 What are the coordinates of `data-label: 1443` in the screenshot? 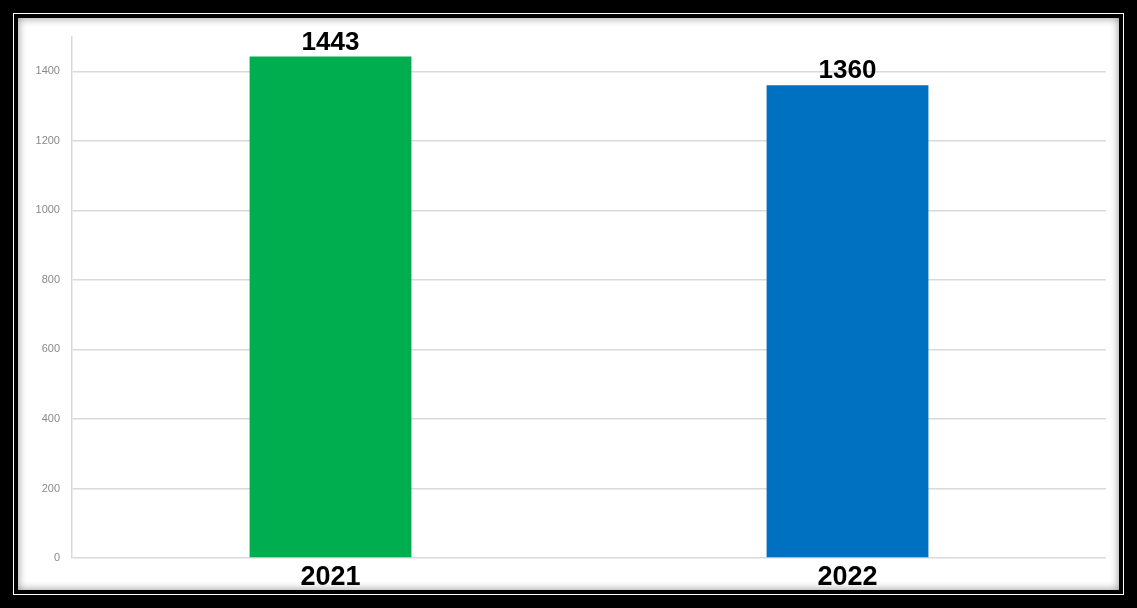 It's located at (330, 40).